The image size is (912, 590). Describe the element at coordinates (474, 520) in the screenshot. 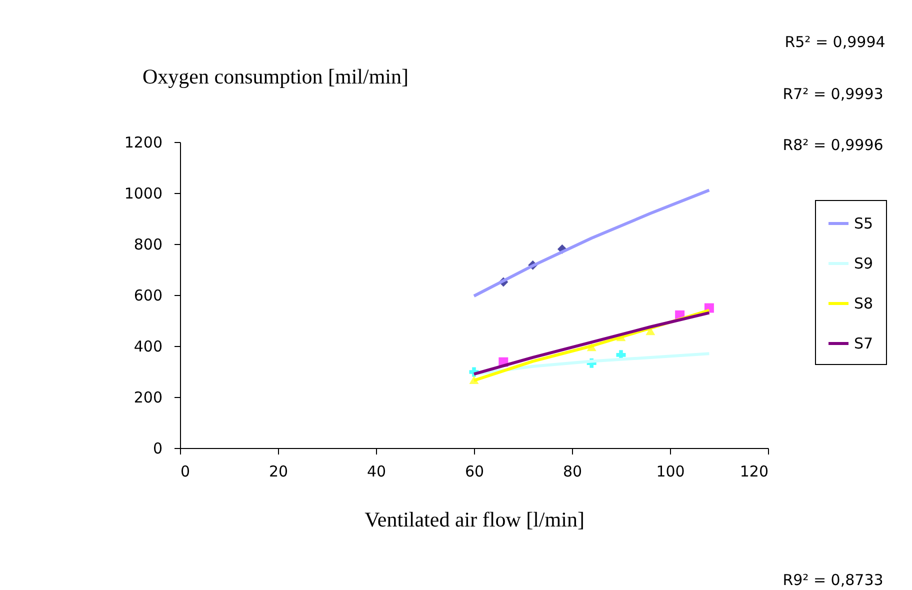

I see `x-axis-title: Ventilated air flow [l/min]` at that location.